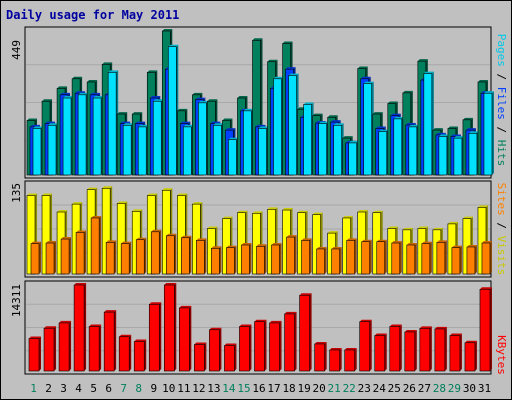  Describe the element at coordinates (16, 300) in the screenshot. I see `bottom-panel-ymax-label: 14311` at that location.